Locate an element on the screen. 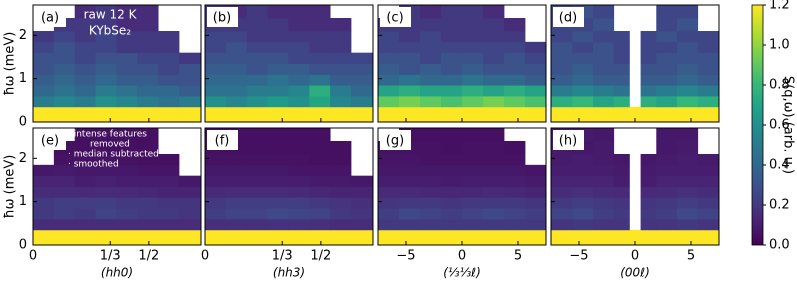 Image resolution: width=797 pixels, height=288 pixels. annotation: raw 12 K is located at coordinates (111, 15).